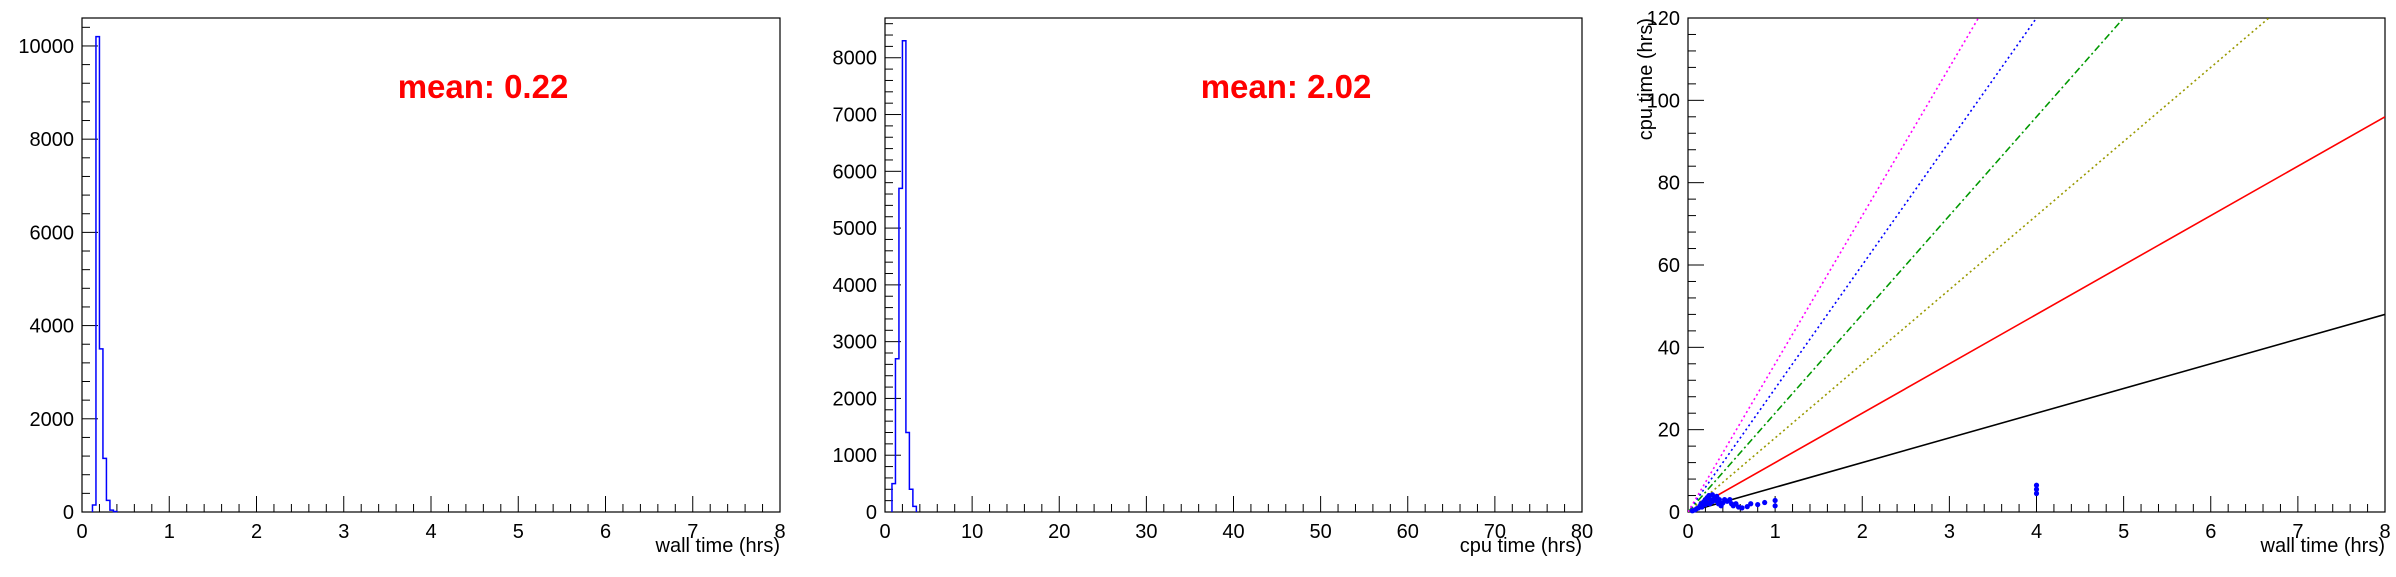  I want to click on y-tick-label: 40, so click(1669, 348).